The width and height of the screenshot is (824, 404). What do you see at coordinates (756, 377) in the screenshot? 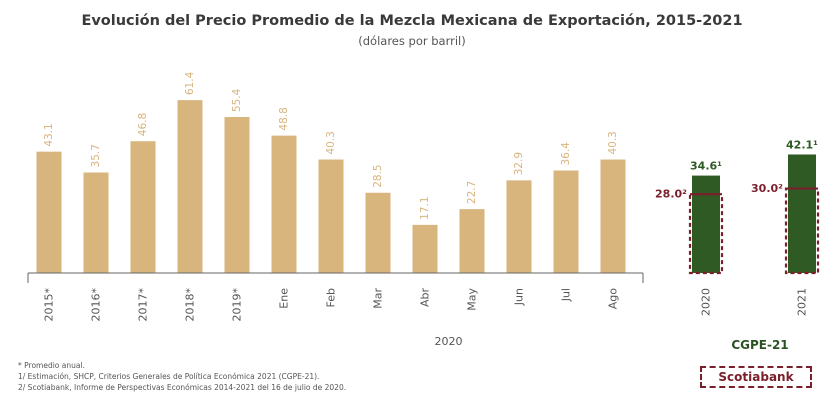
I see `scotiabank-legend: Scotiabank` at bounding box center [756, 377].